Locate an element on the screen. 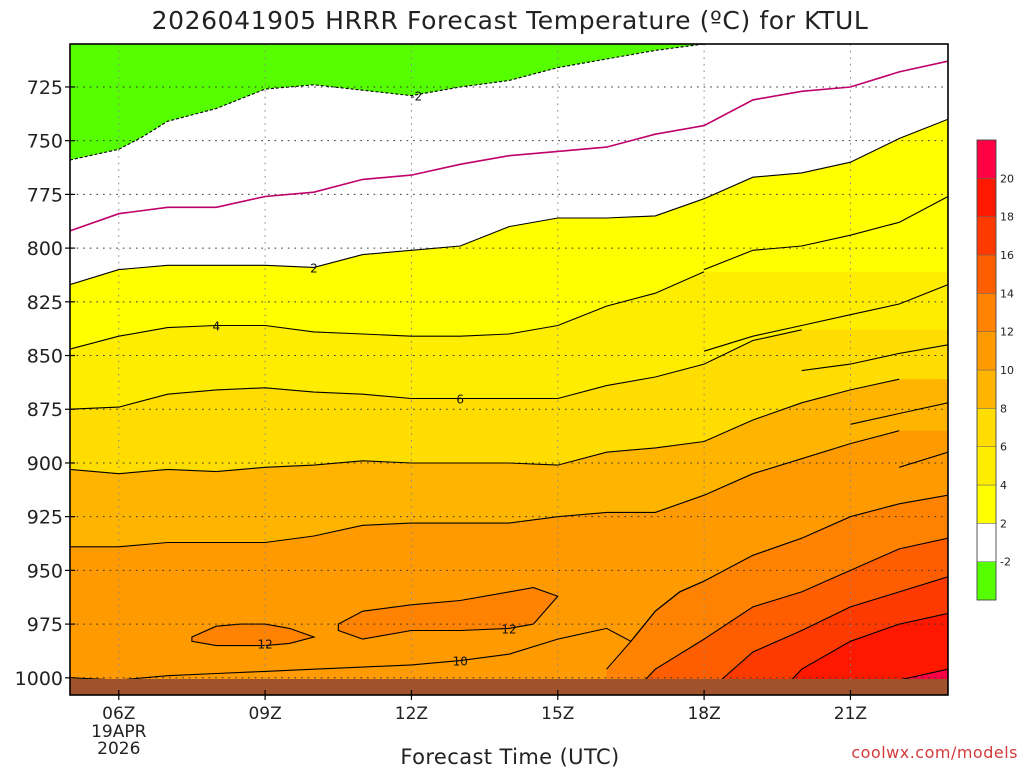  y-tick-label-900: 900 is located at coordinates (45, 464).